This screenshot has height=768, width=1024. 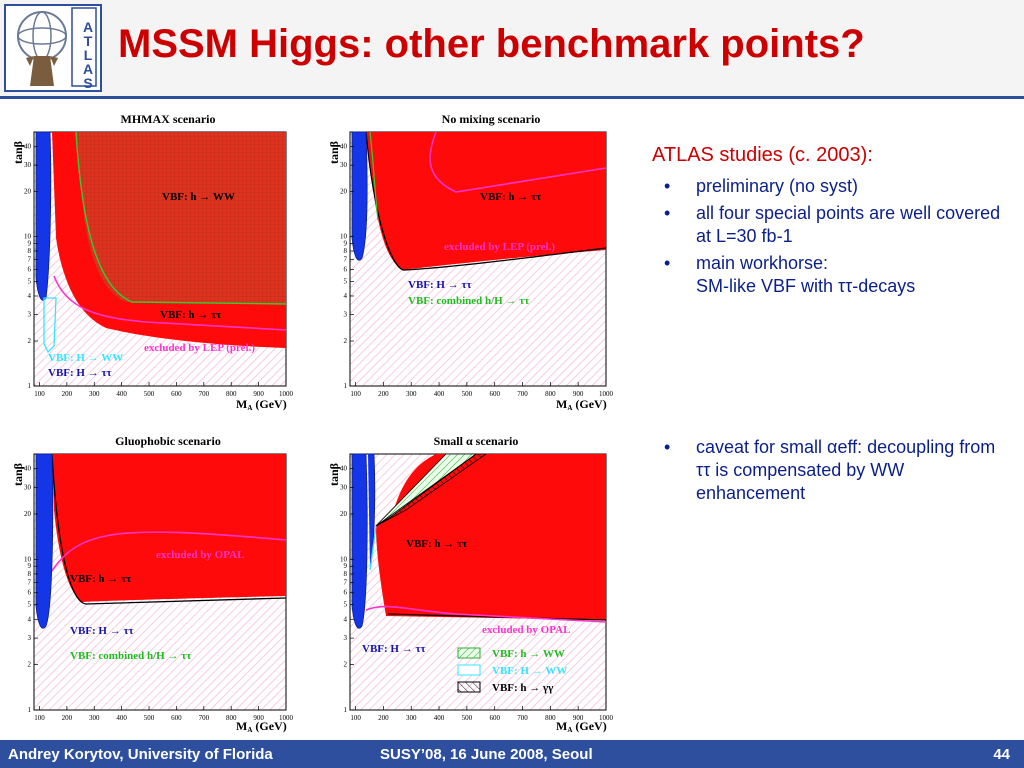 What do you see at coordinates (168, 119) in the screenshot?
I see `plot-title: MHMAX scenario` at bounding box center [168, 119].